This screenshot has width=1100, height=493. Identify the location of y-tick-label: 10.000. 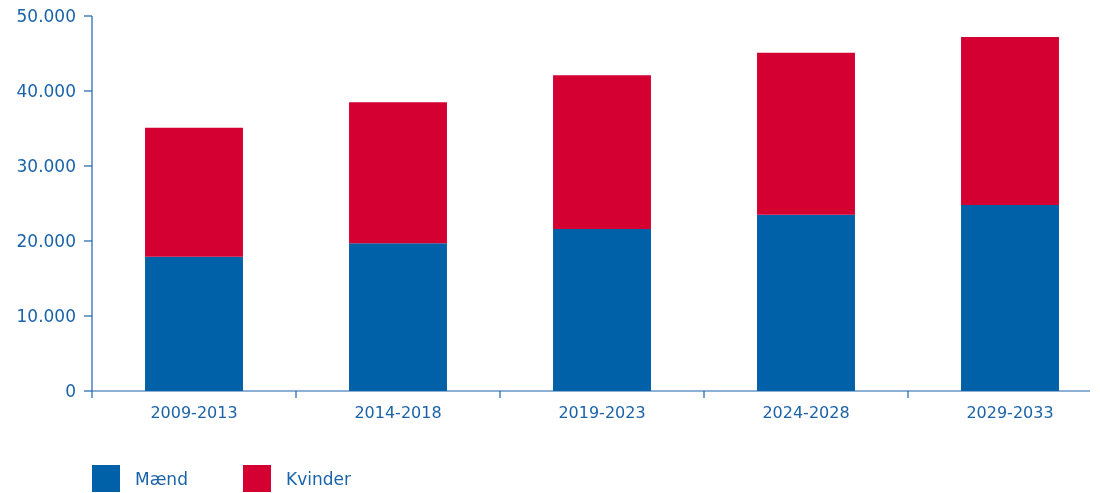
(46, 315).